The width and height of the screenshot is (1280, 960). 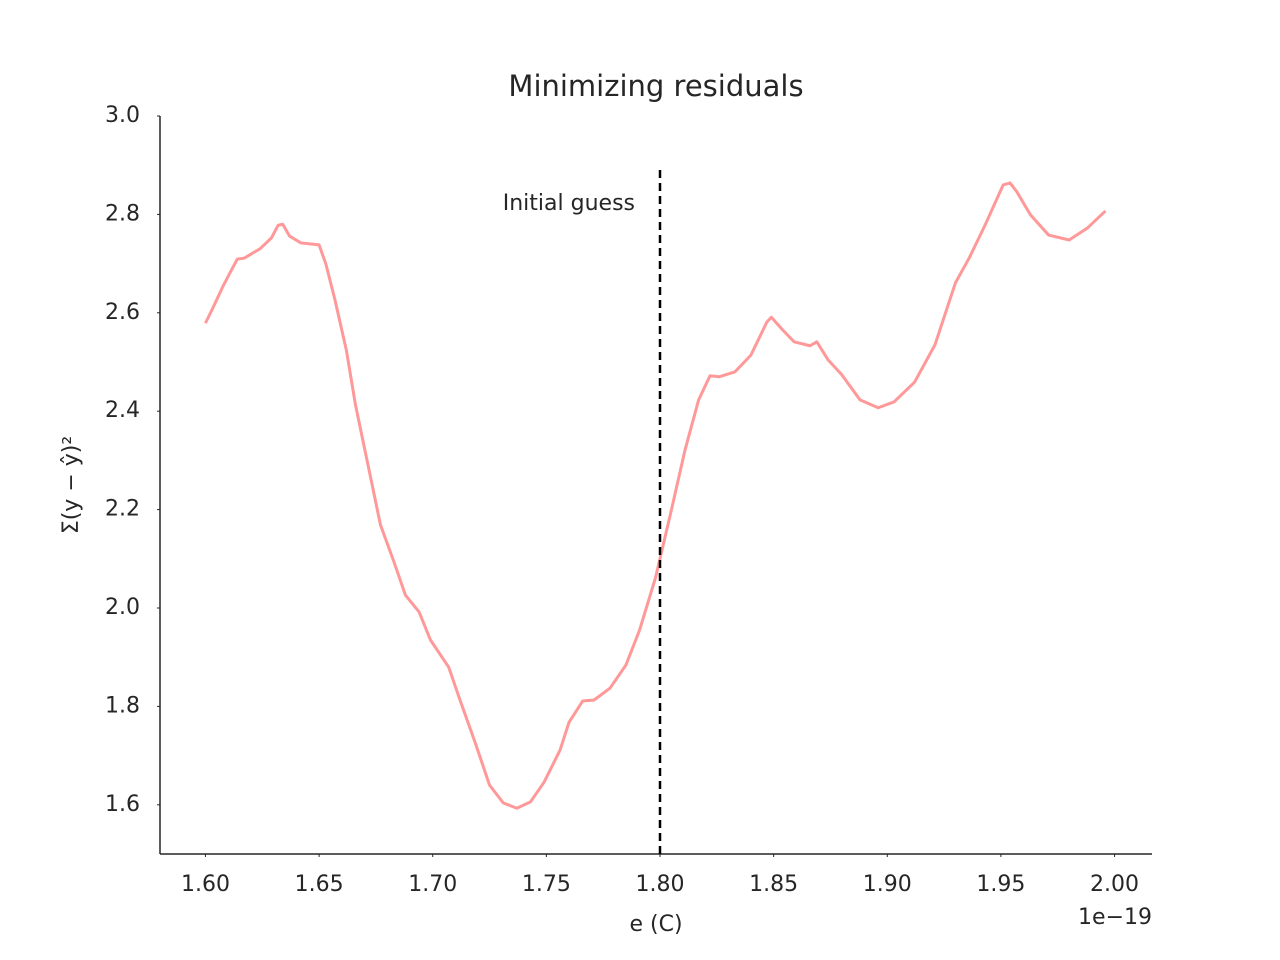 What do you see at coordinates (122, 410) in the screenshot?
I see `y-tick-label: 2.4` at bounding box center [122, 410].